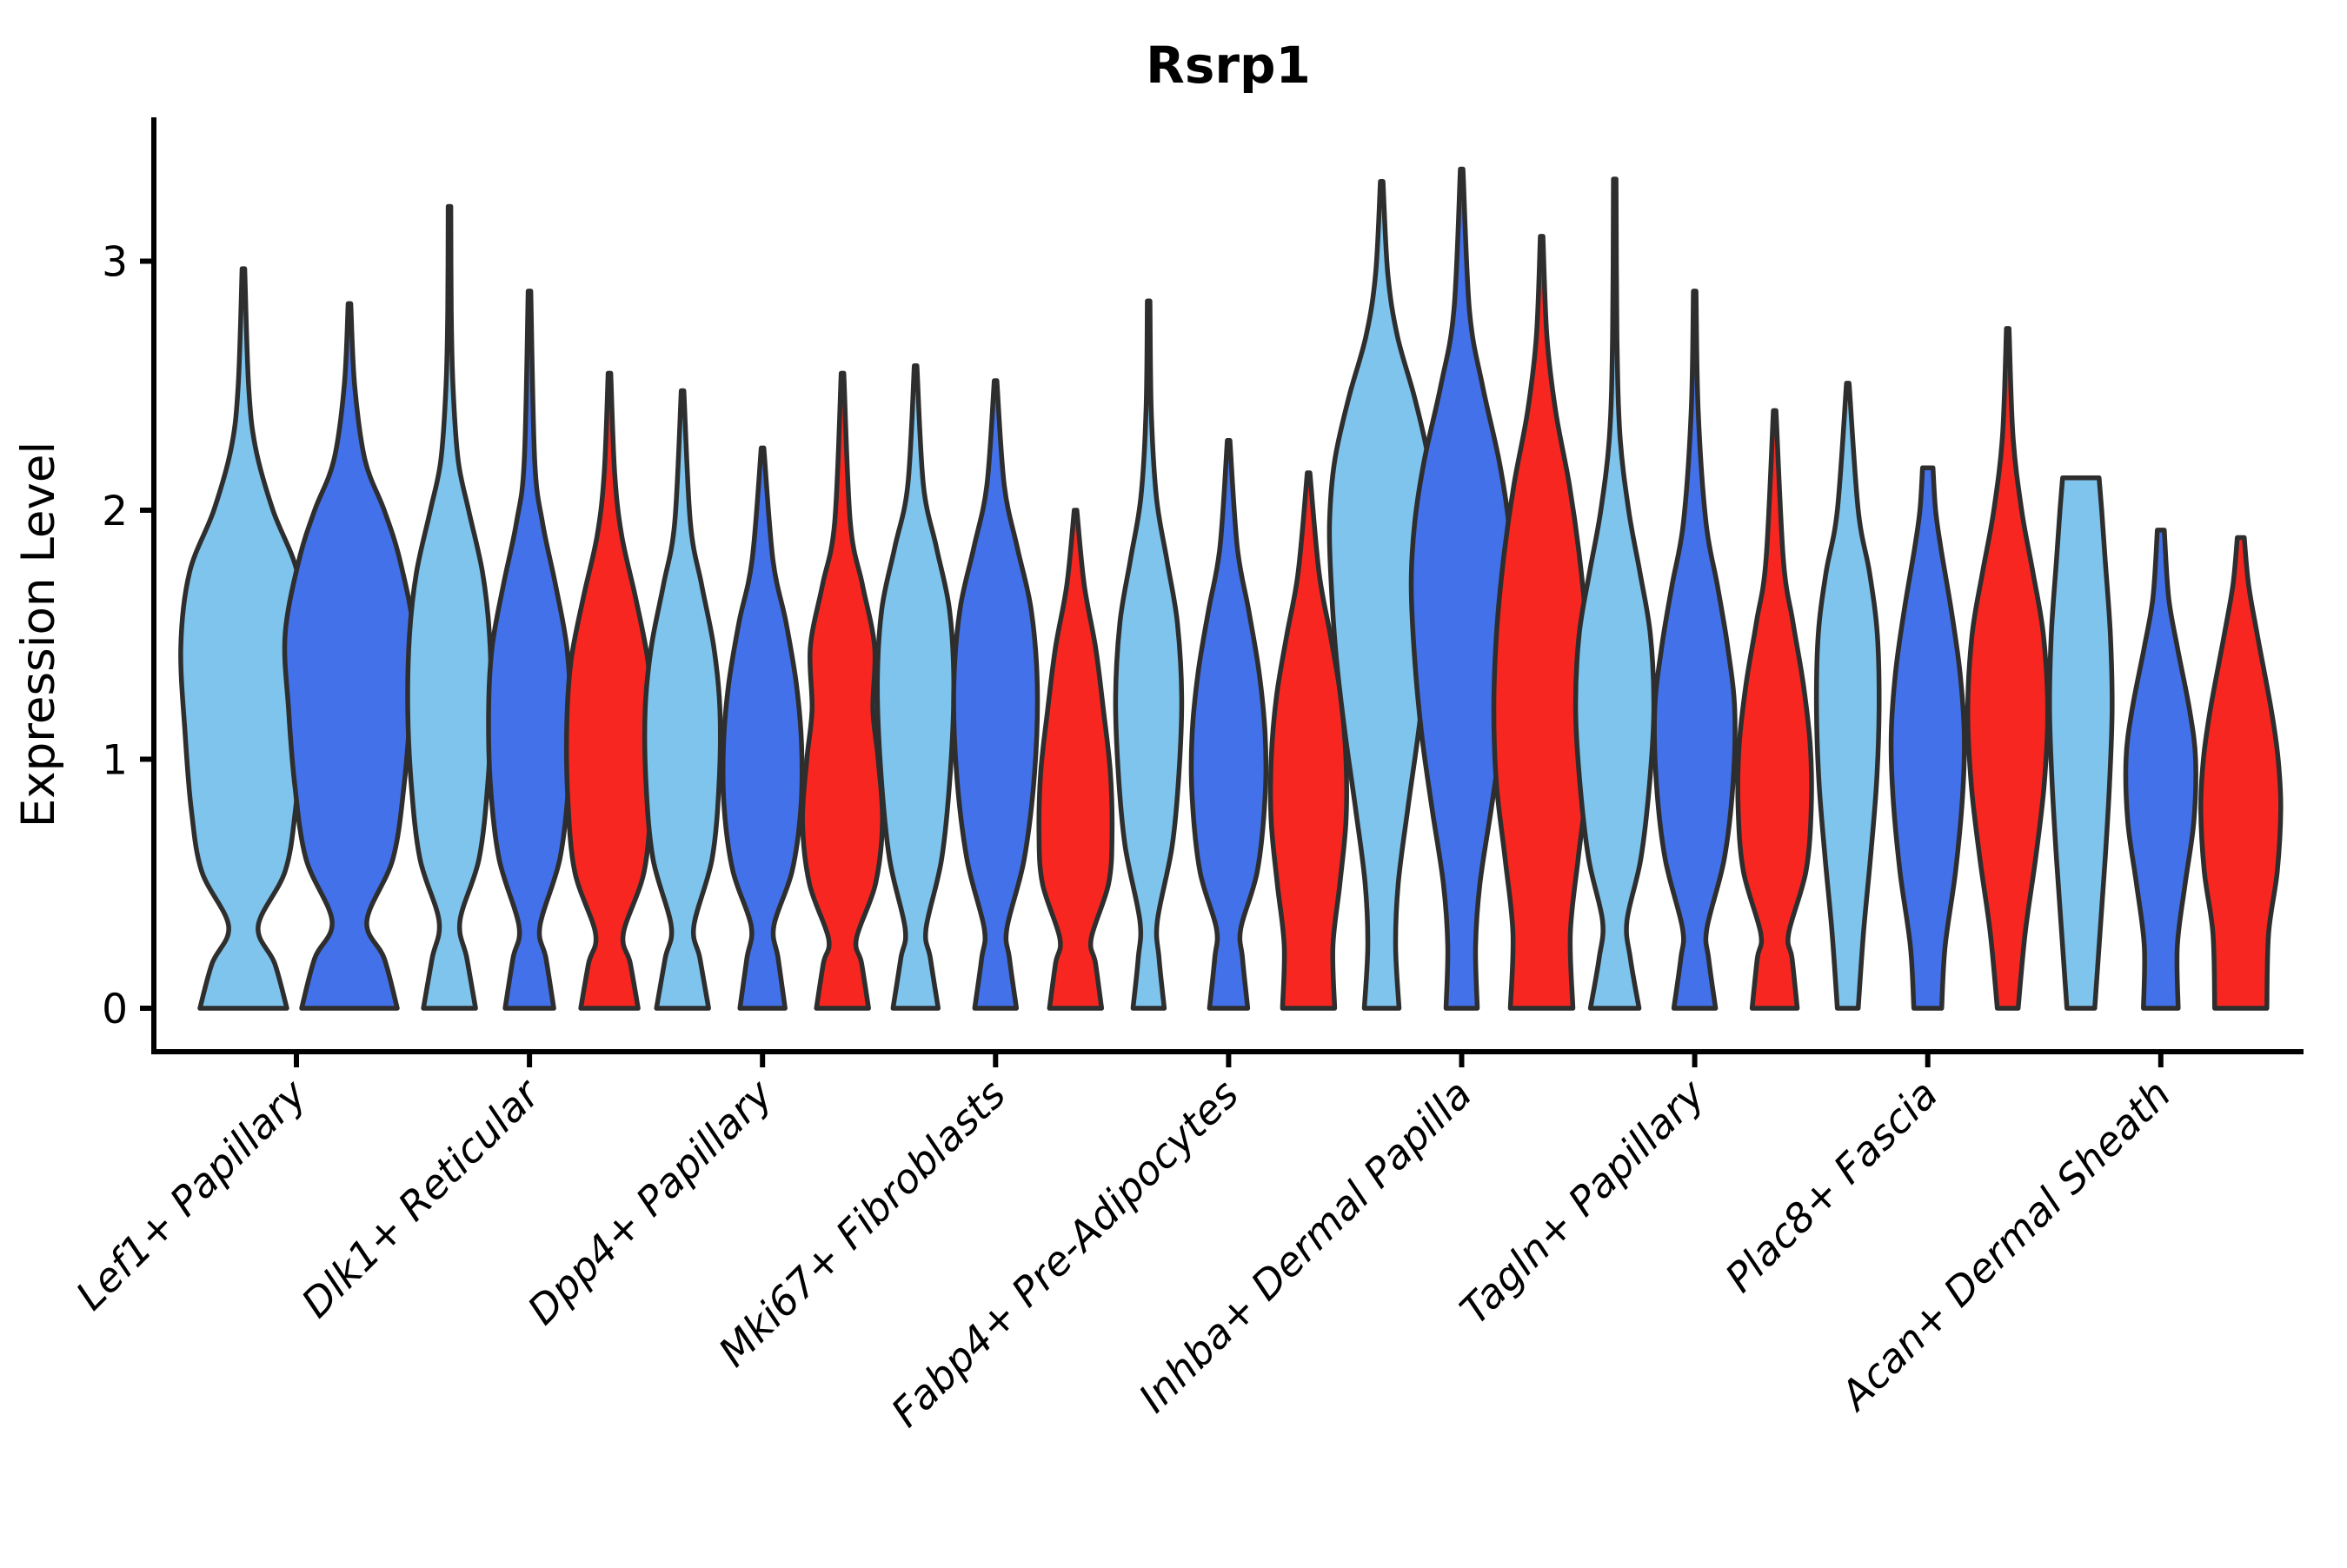 This screenshot has width=2347, height=1568. I want to click on violin-dlk1-reticular-split2, so click(529, 650).